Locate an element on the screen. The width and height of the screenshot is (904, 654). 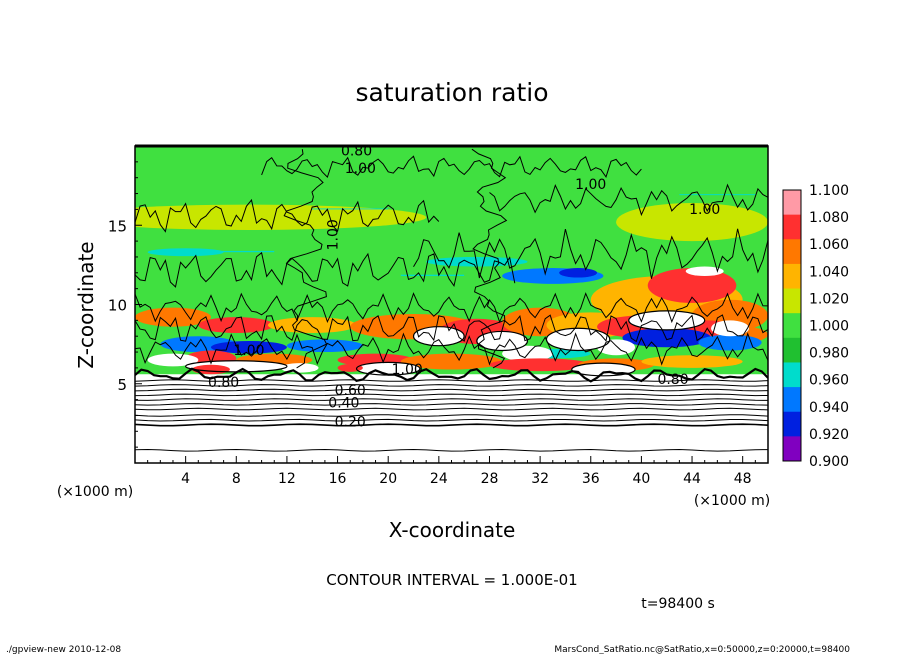
colorbar-label: 1.020 is located at coordinates (829, 299).